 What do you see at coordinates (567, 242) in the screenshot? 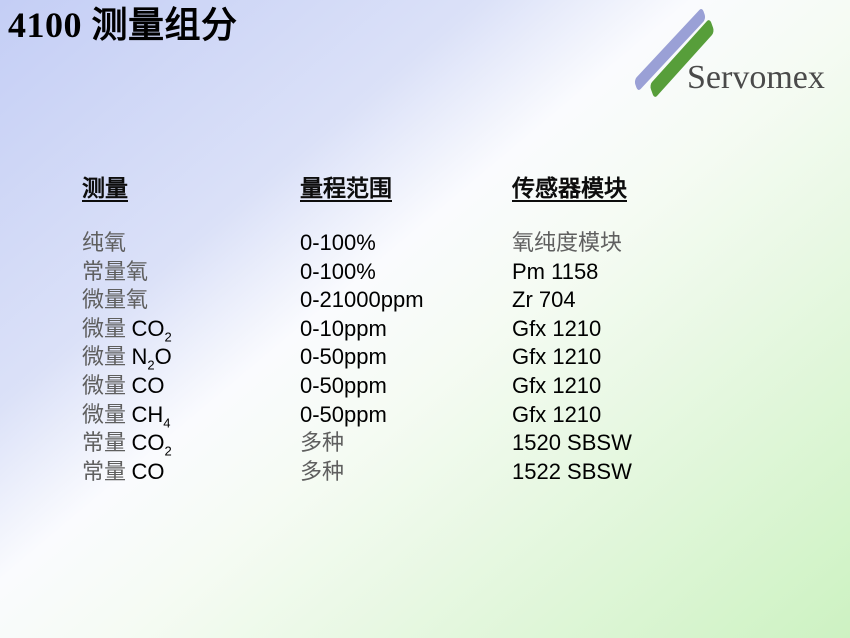
I see `table-cell: 氧纯度模块` at bounding box center [567, 242].